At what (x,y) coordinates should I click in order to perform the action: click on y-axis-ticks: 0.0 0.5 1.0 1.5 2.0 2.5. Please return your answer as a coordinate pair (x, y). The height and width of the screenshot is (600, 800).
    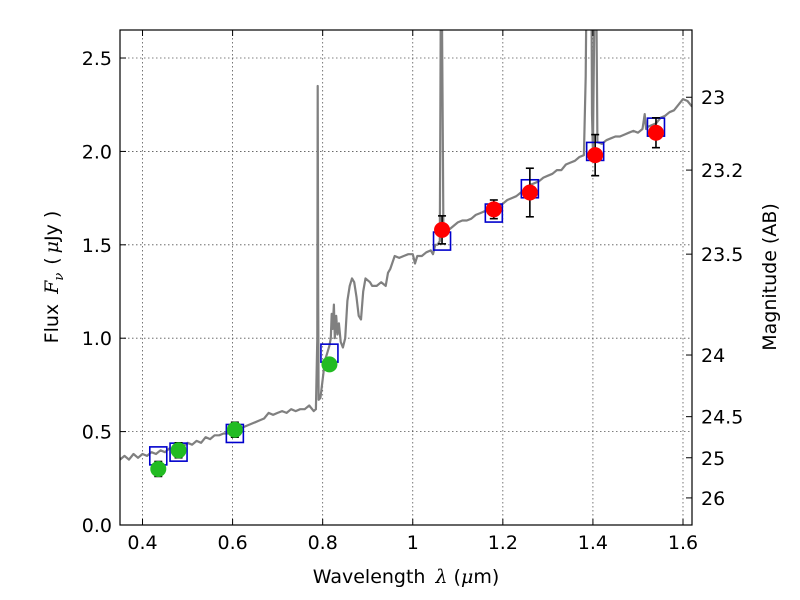
    Looking at the image, I should click on (104, 292).